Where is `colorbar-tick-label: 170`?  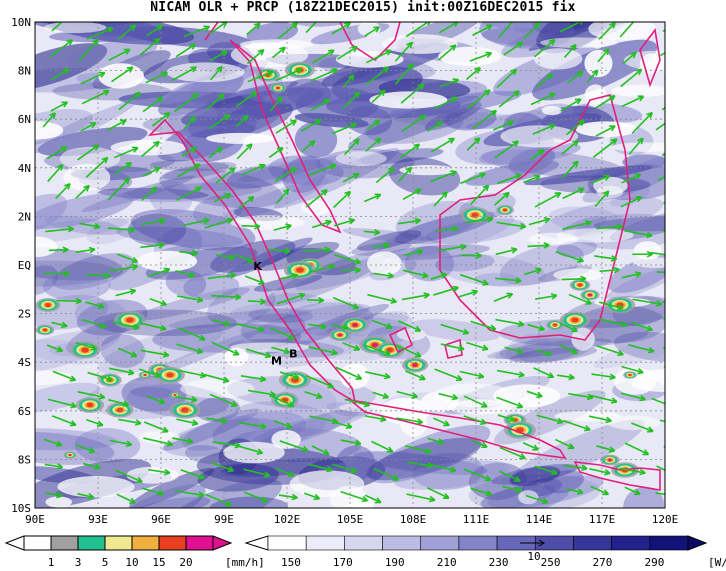 colorbar-tick-label: 170 is located at coordinates (343, 562).